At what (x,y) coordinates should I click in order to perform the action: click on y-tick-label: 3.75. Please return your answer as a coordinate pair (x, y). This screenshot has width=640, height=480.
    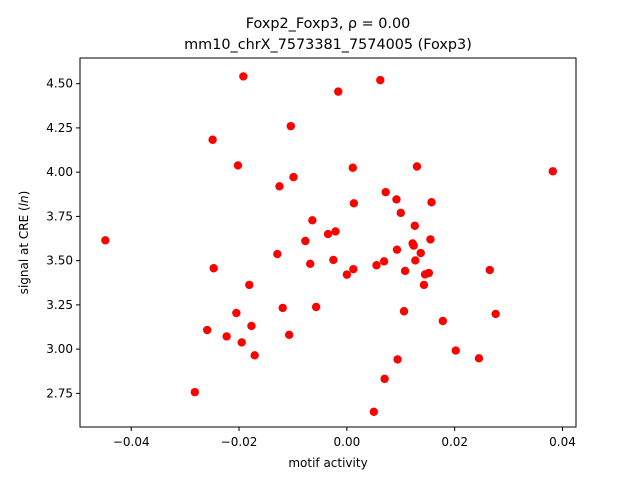
    Looking at the image, I should click on (59, 216).